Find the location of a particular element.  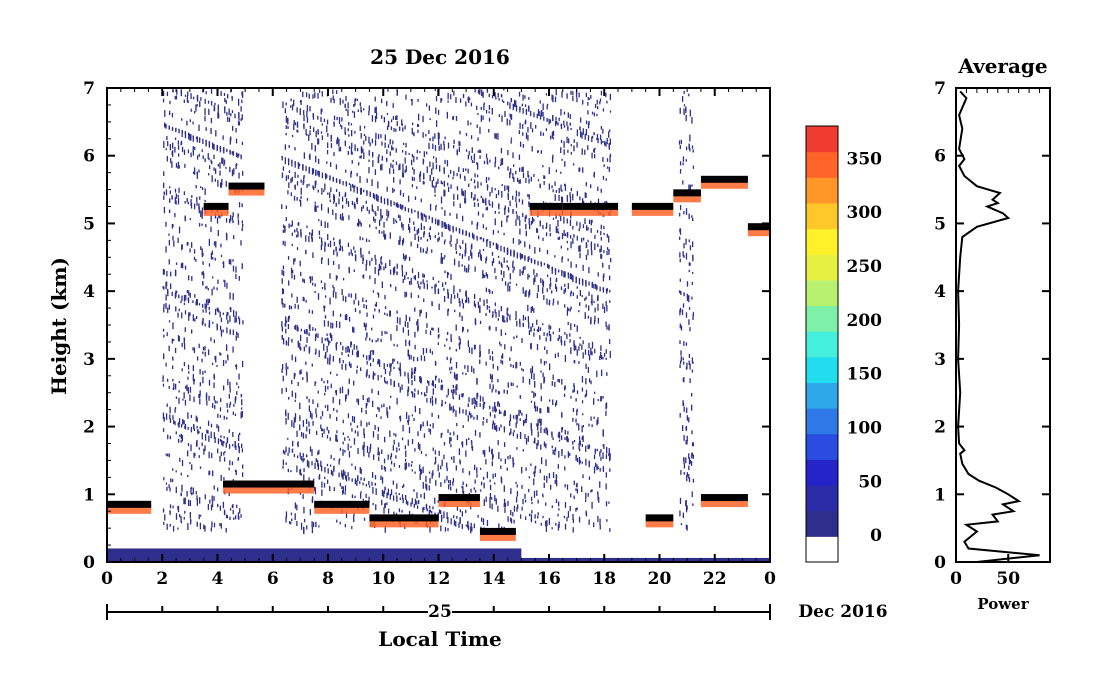

cloud-echo-edge is located at coordinates (269, 488).